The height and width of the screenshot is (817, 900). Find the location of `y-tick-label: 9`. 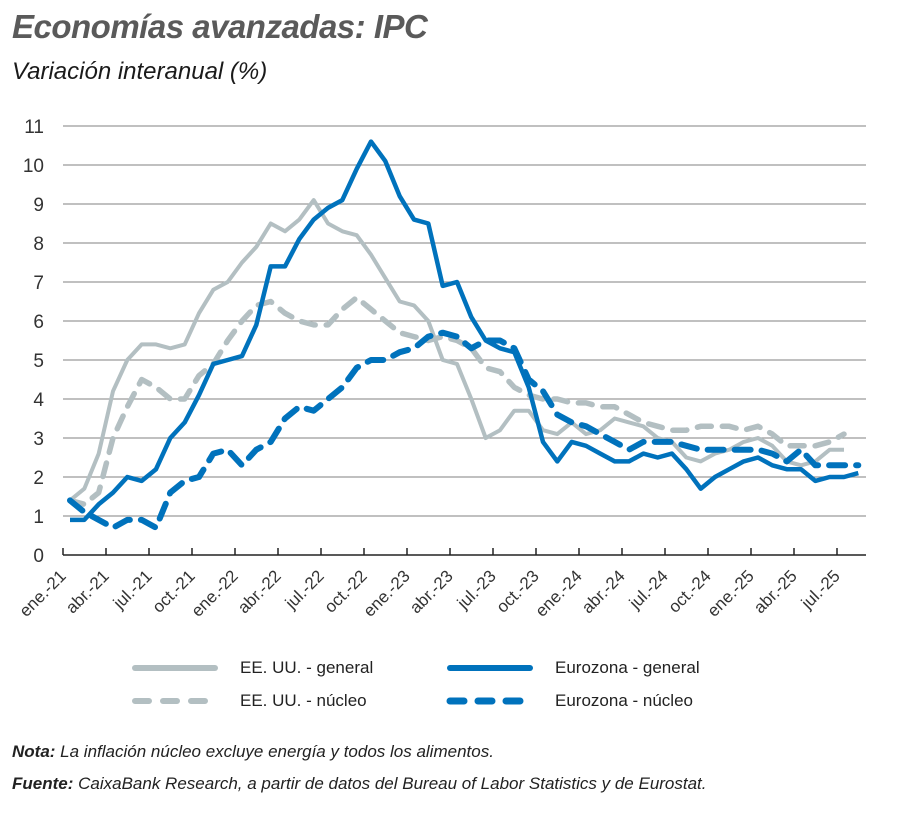

y-tick-label: 9 is located at coordinates (38, 205).